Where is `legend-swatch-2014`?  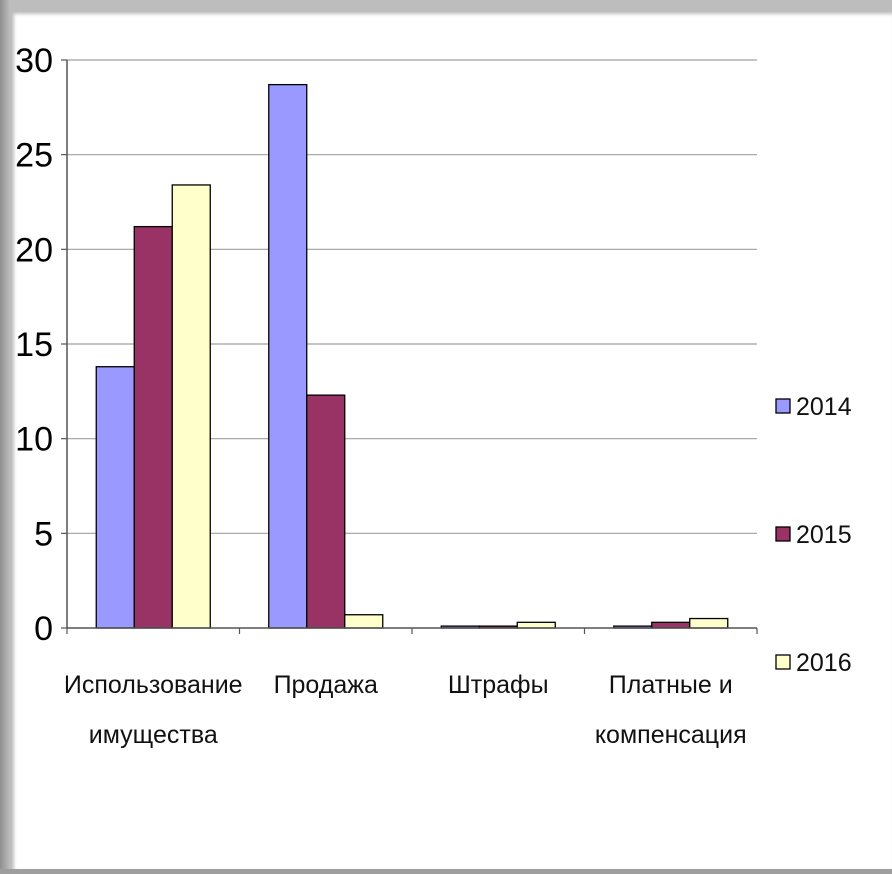
legend-swatch-2014 is located at coordinates (783, 406).